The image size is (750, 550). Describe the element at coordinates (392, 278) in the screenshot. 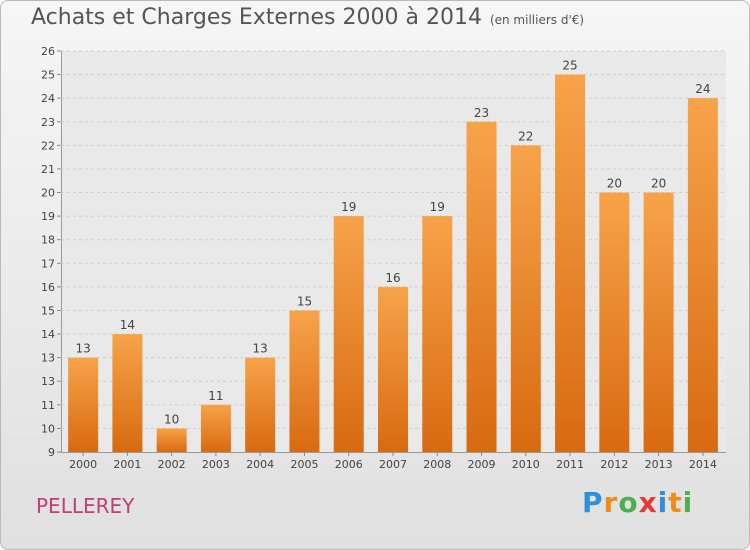

I see `data-label: 16` at that location.